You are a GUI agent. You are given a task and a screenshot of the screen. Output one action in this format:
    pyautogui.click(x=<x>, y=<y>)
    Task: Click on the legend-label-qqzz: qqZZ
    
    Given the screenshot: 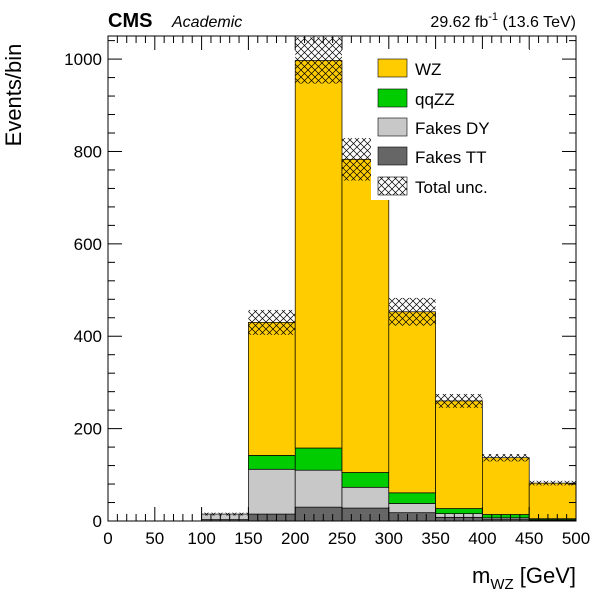 What is the action you would take?
    pyautogui.click(x=435, y=99)
    